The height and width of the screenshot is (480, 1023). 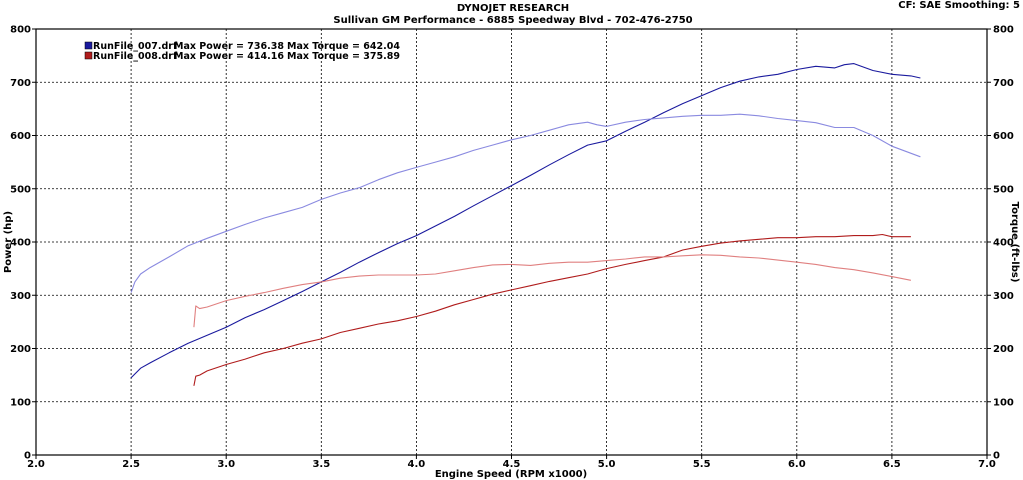 I want to click on y-left-tick-label: 200, so click(x=20, y=349).